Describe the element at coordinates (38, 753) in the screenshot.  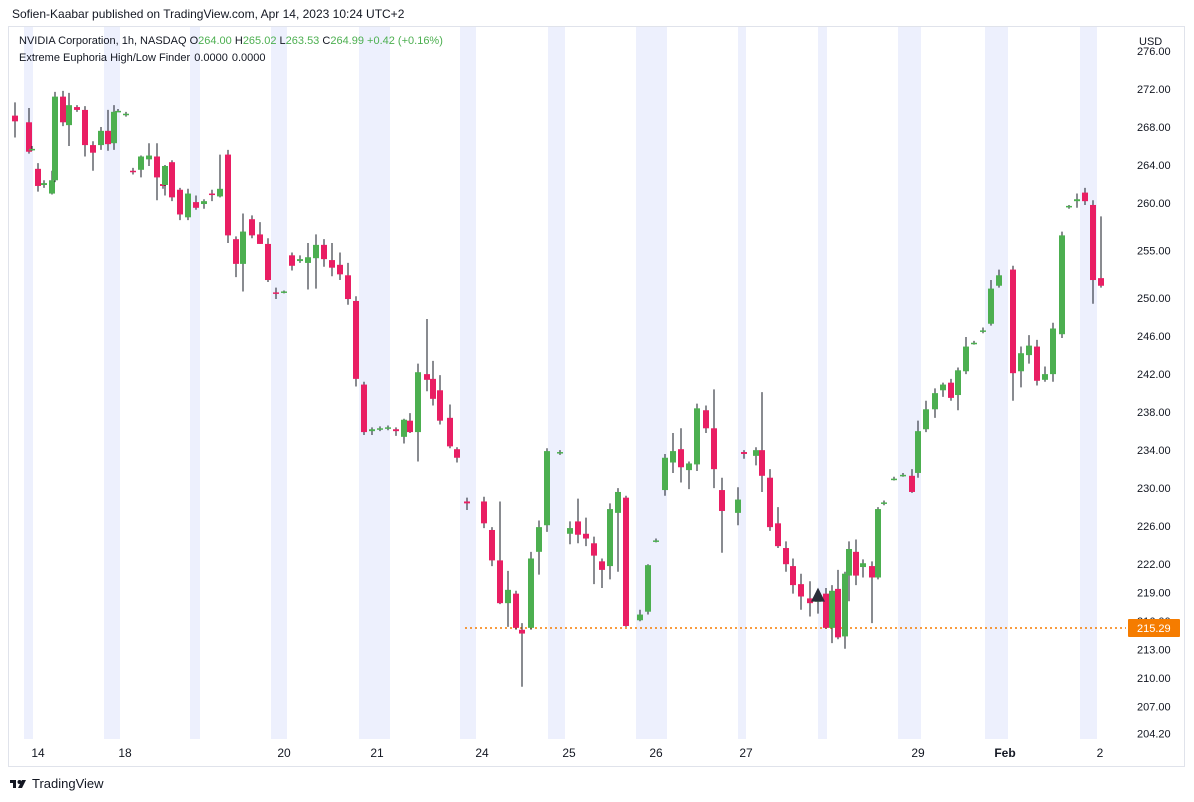
I see `time-tick-label: 14` at that location.